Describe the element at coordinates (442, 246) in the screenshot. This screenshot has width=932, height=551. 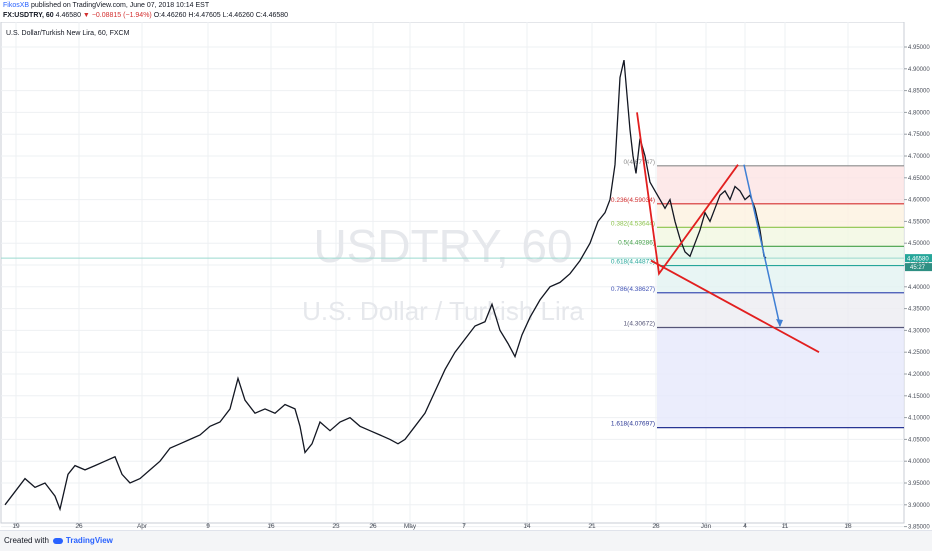
I see `watermark-symbol: USDTRY, 60` at that location.